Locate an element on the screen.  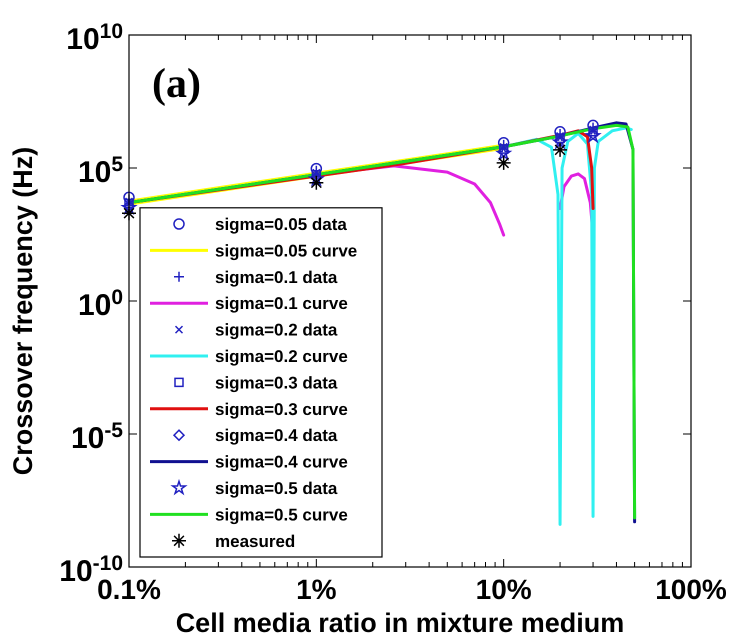
legend-label: sigma=0.4 data is located at coordinates (276, 436).